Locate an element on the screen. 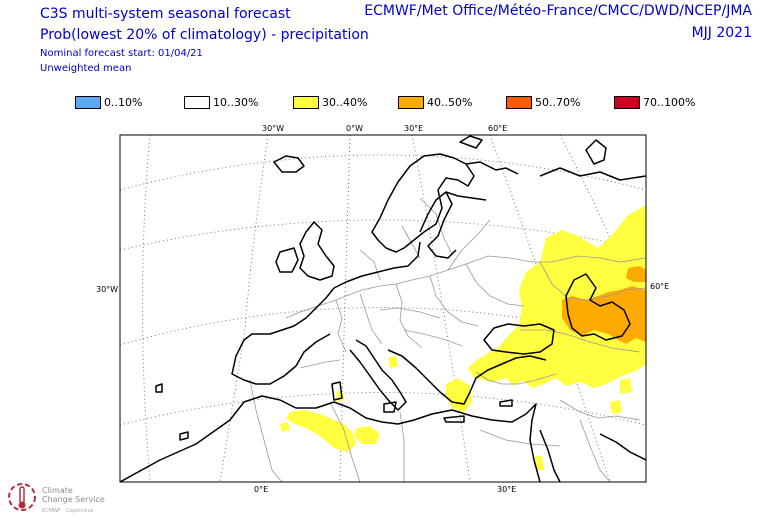  mean-type: Unweighted mean is located at coordinates (86, 68).